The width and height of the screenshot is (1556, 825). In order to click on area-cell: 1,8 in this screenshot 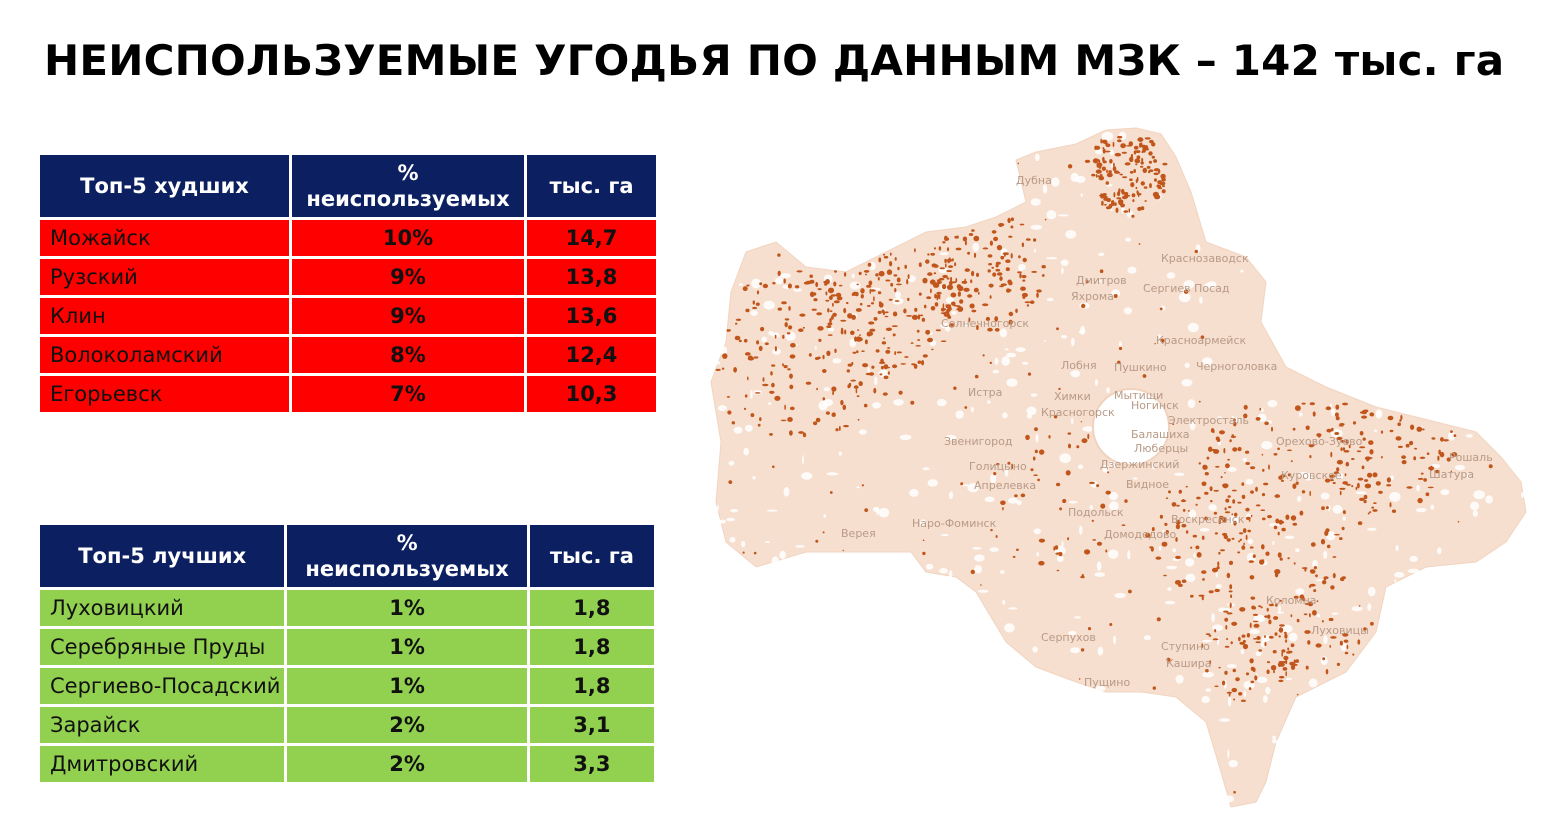, I will do `click(591, 608)`.